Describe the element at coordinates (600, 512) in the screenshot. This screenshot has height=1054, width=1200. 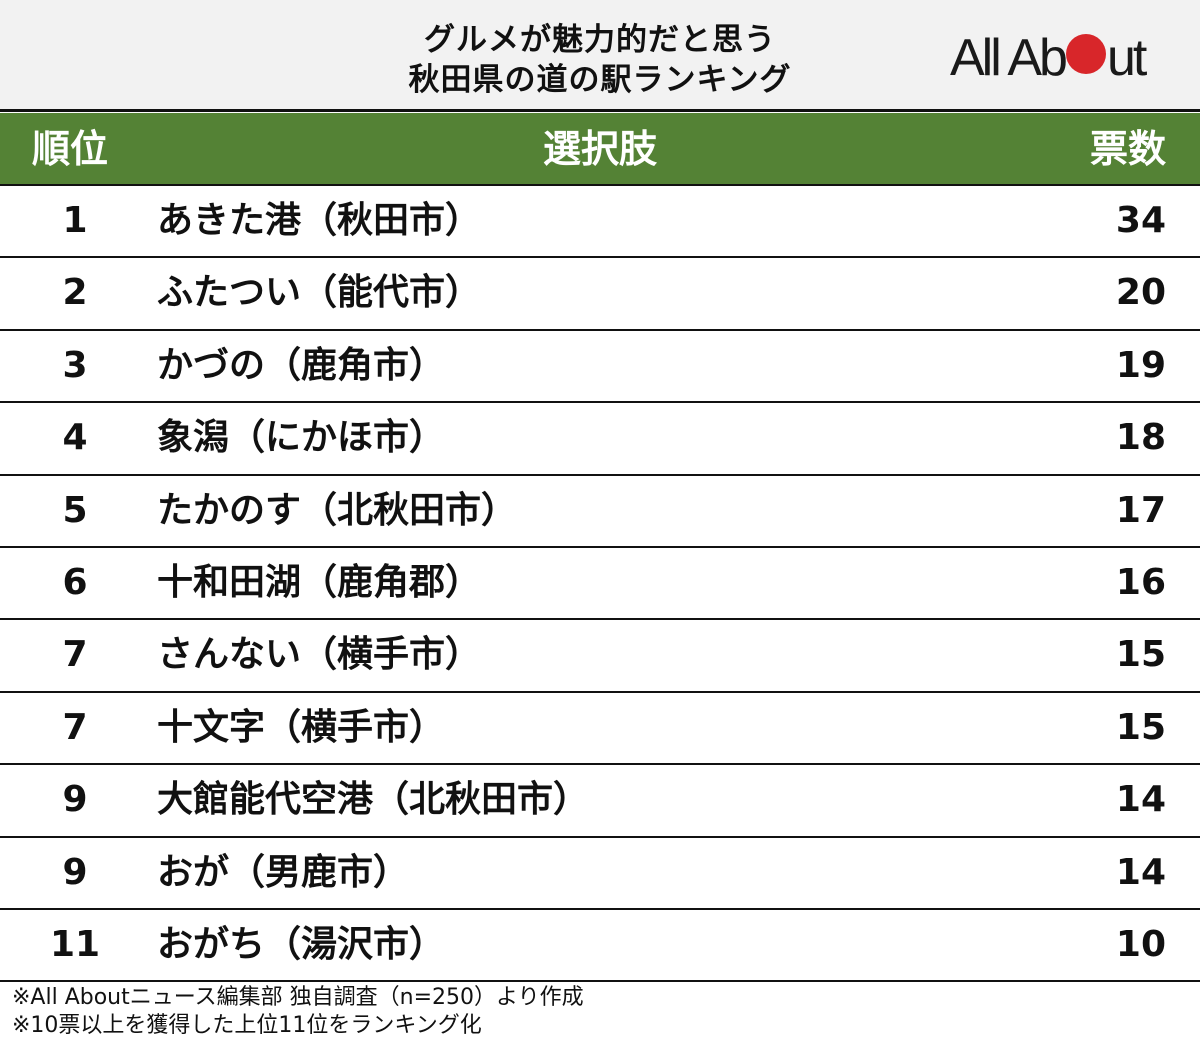
I see `table-row: 5 たかのす（北秋田市） 17` at that location.